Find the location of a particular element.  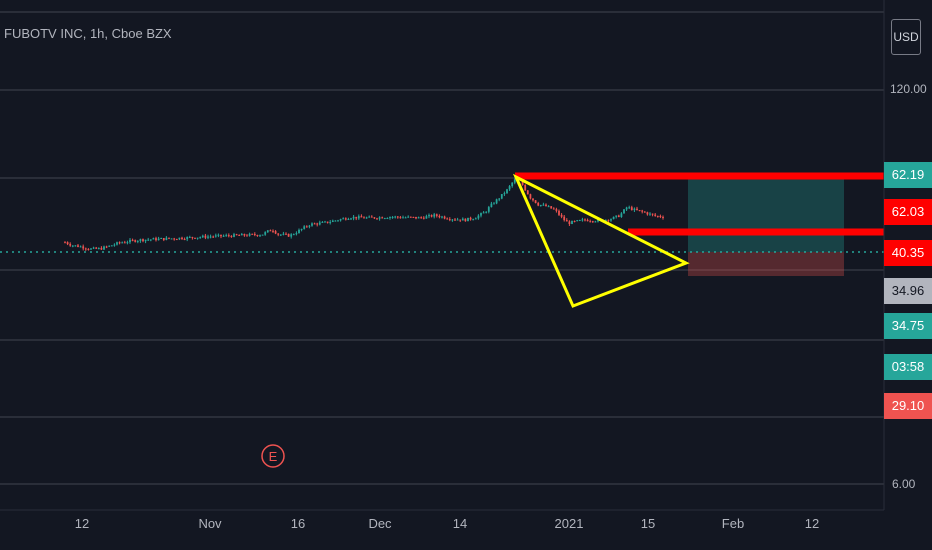

price-tag-entry: 34.96 is located at coordinates (908, 291).